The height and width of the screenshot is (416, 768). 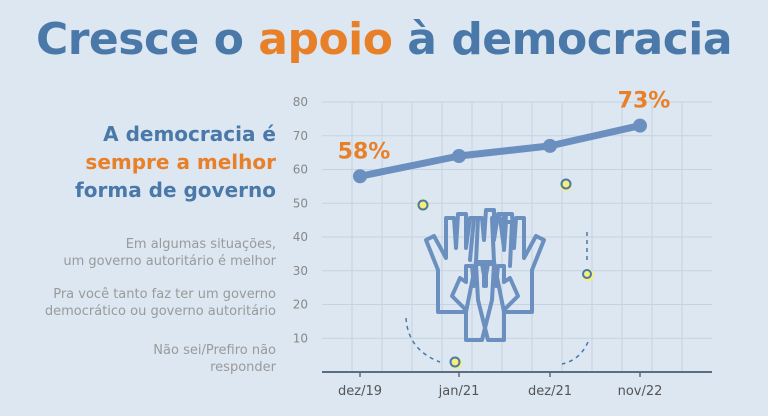 What do you see at coordinates (300, 271) in the screenshot?
I see `y-tick-label: 30` at bounding box center [300, 271].